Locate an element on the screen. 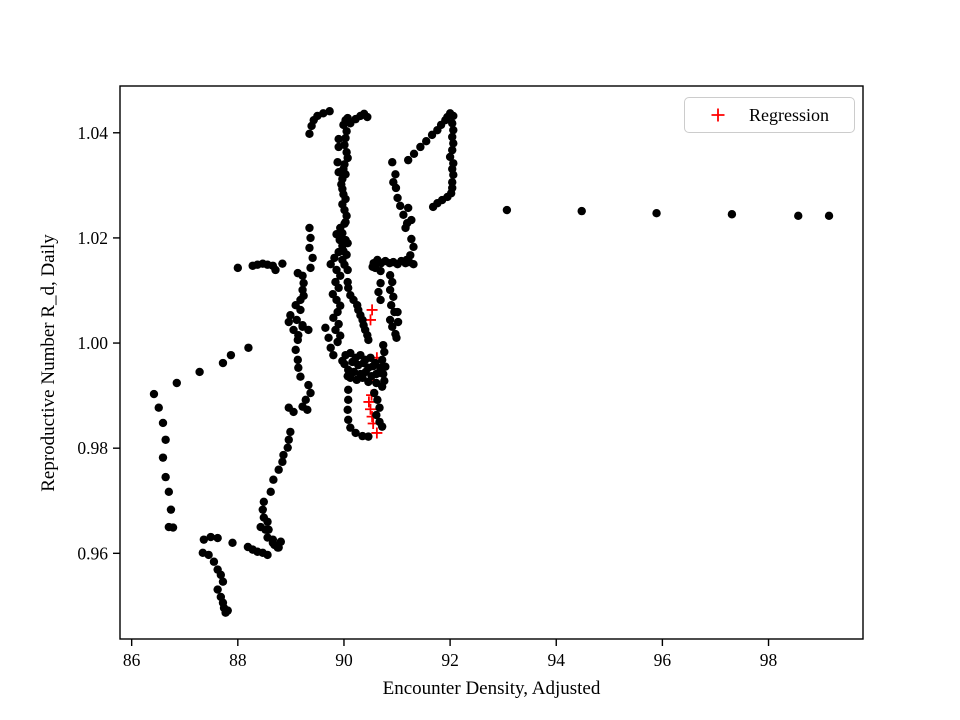 The image size is (960, 720). y-tick-label: 1.00 is located at coordinates (92, 343).